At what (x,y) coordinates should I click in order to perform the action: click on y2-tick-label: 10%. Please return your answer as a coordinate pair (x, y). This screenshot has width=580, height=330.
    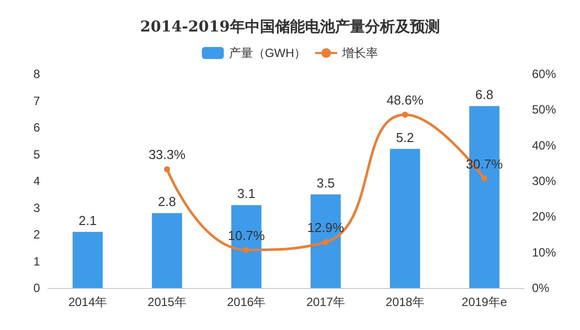
    Looking at the image, I should click on (544, 252).